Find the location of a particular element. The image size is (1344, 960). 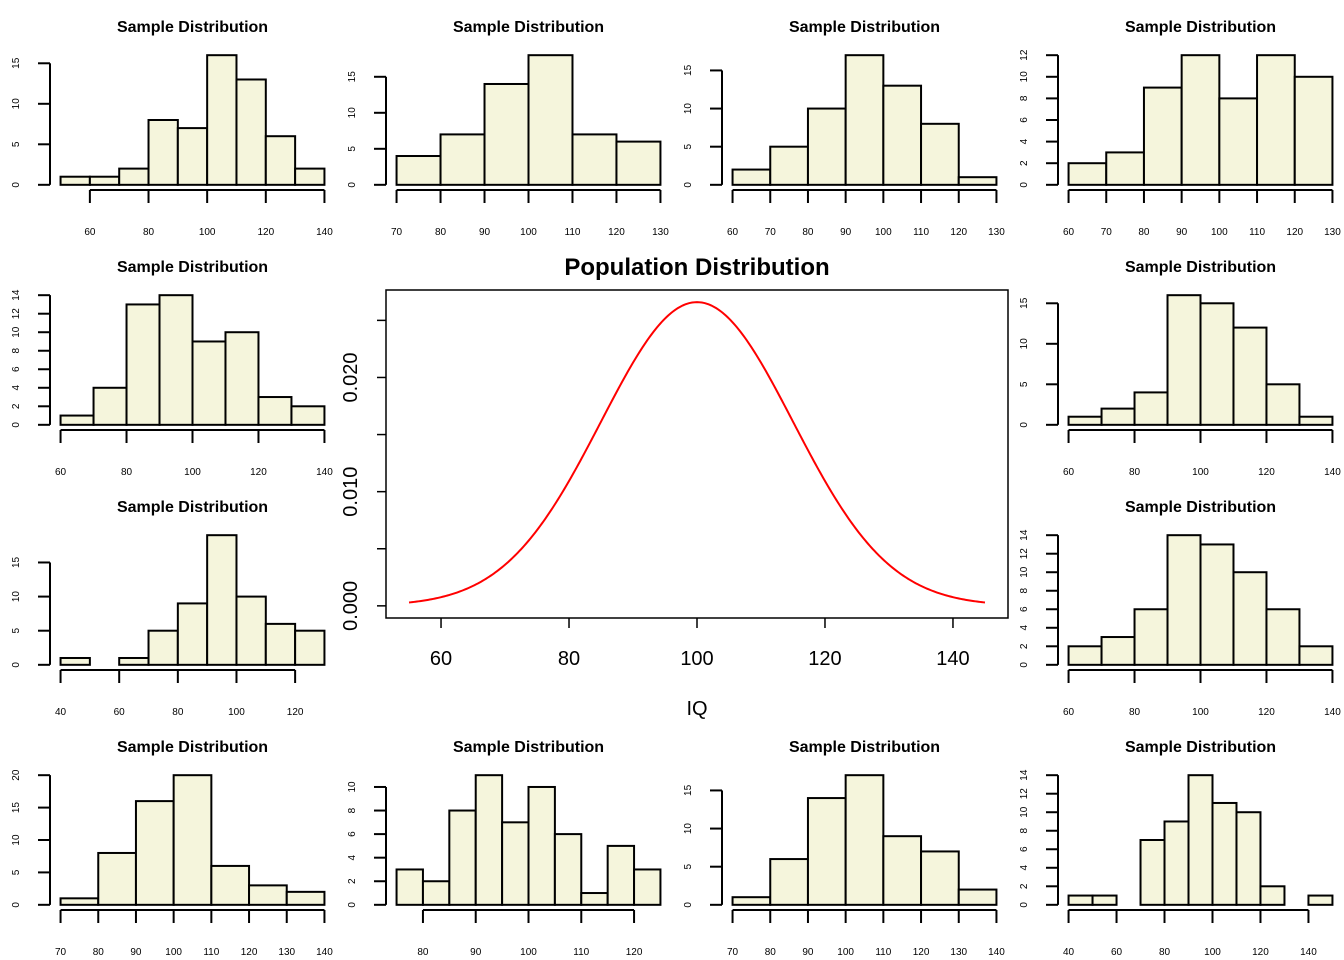

histogram-panel: Sample Distribution 60 80 100 120 140 0 5 10 15 is located at coordinates (1180, 368).